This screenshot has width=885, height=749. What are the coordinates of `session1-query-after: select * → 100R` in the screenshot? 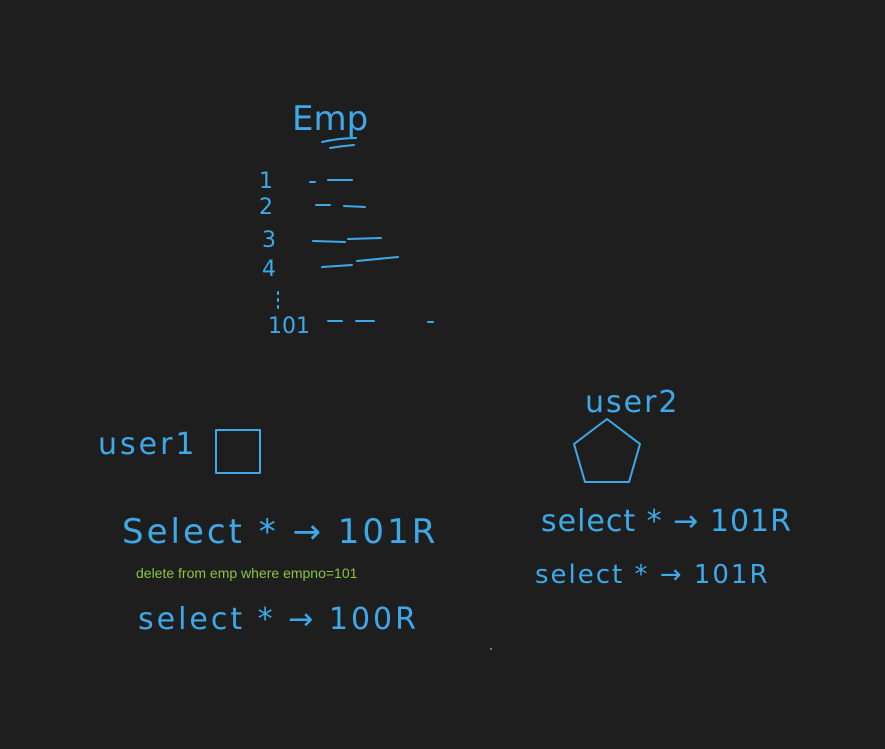 It's located at (278, 619).